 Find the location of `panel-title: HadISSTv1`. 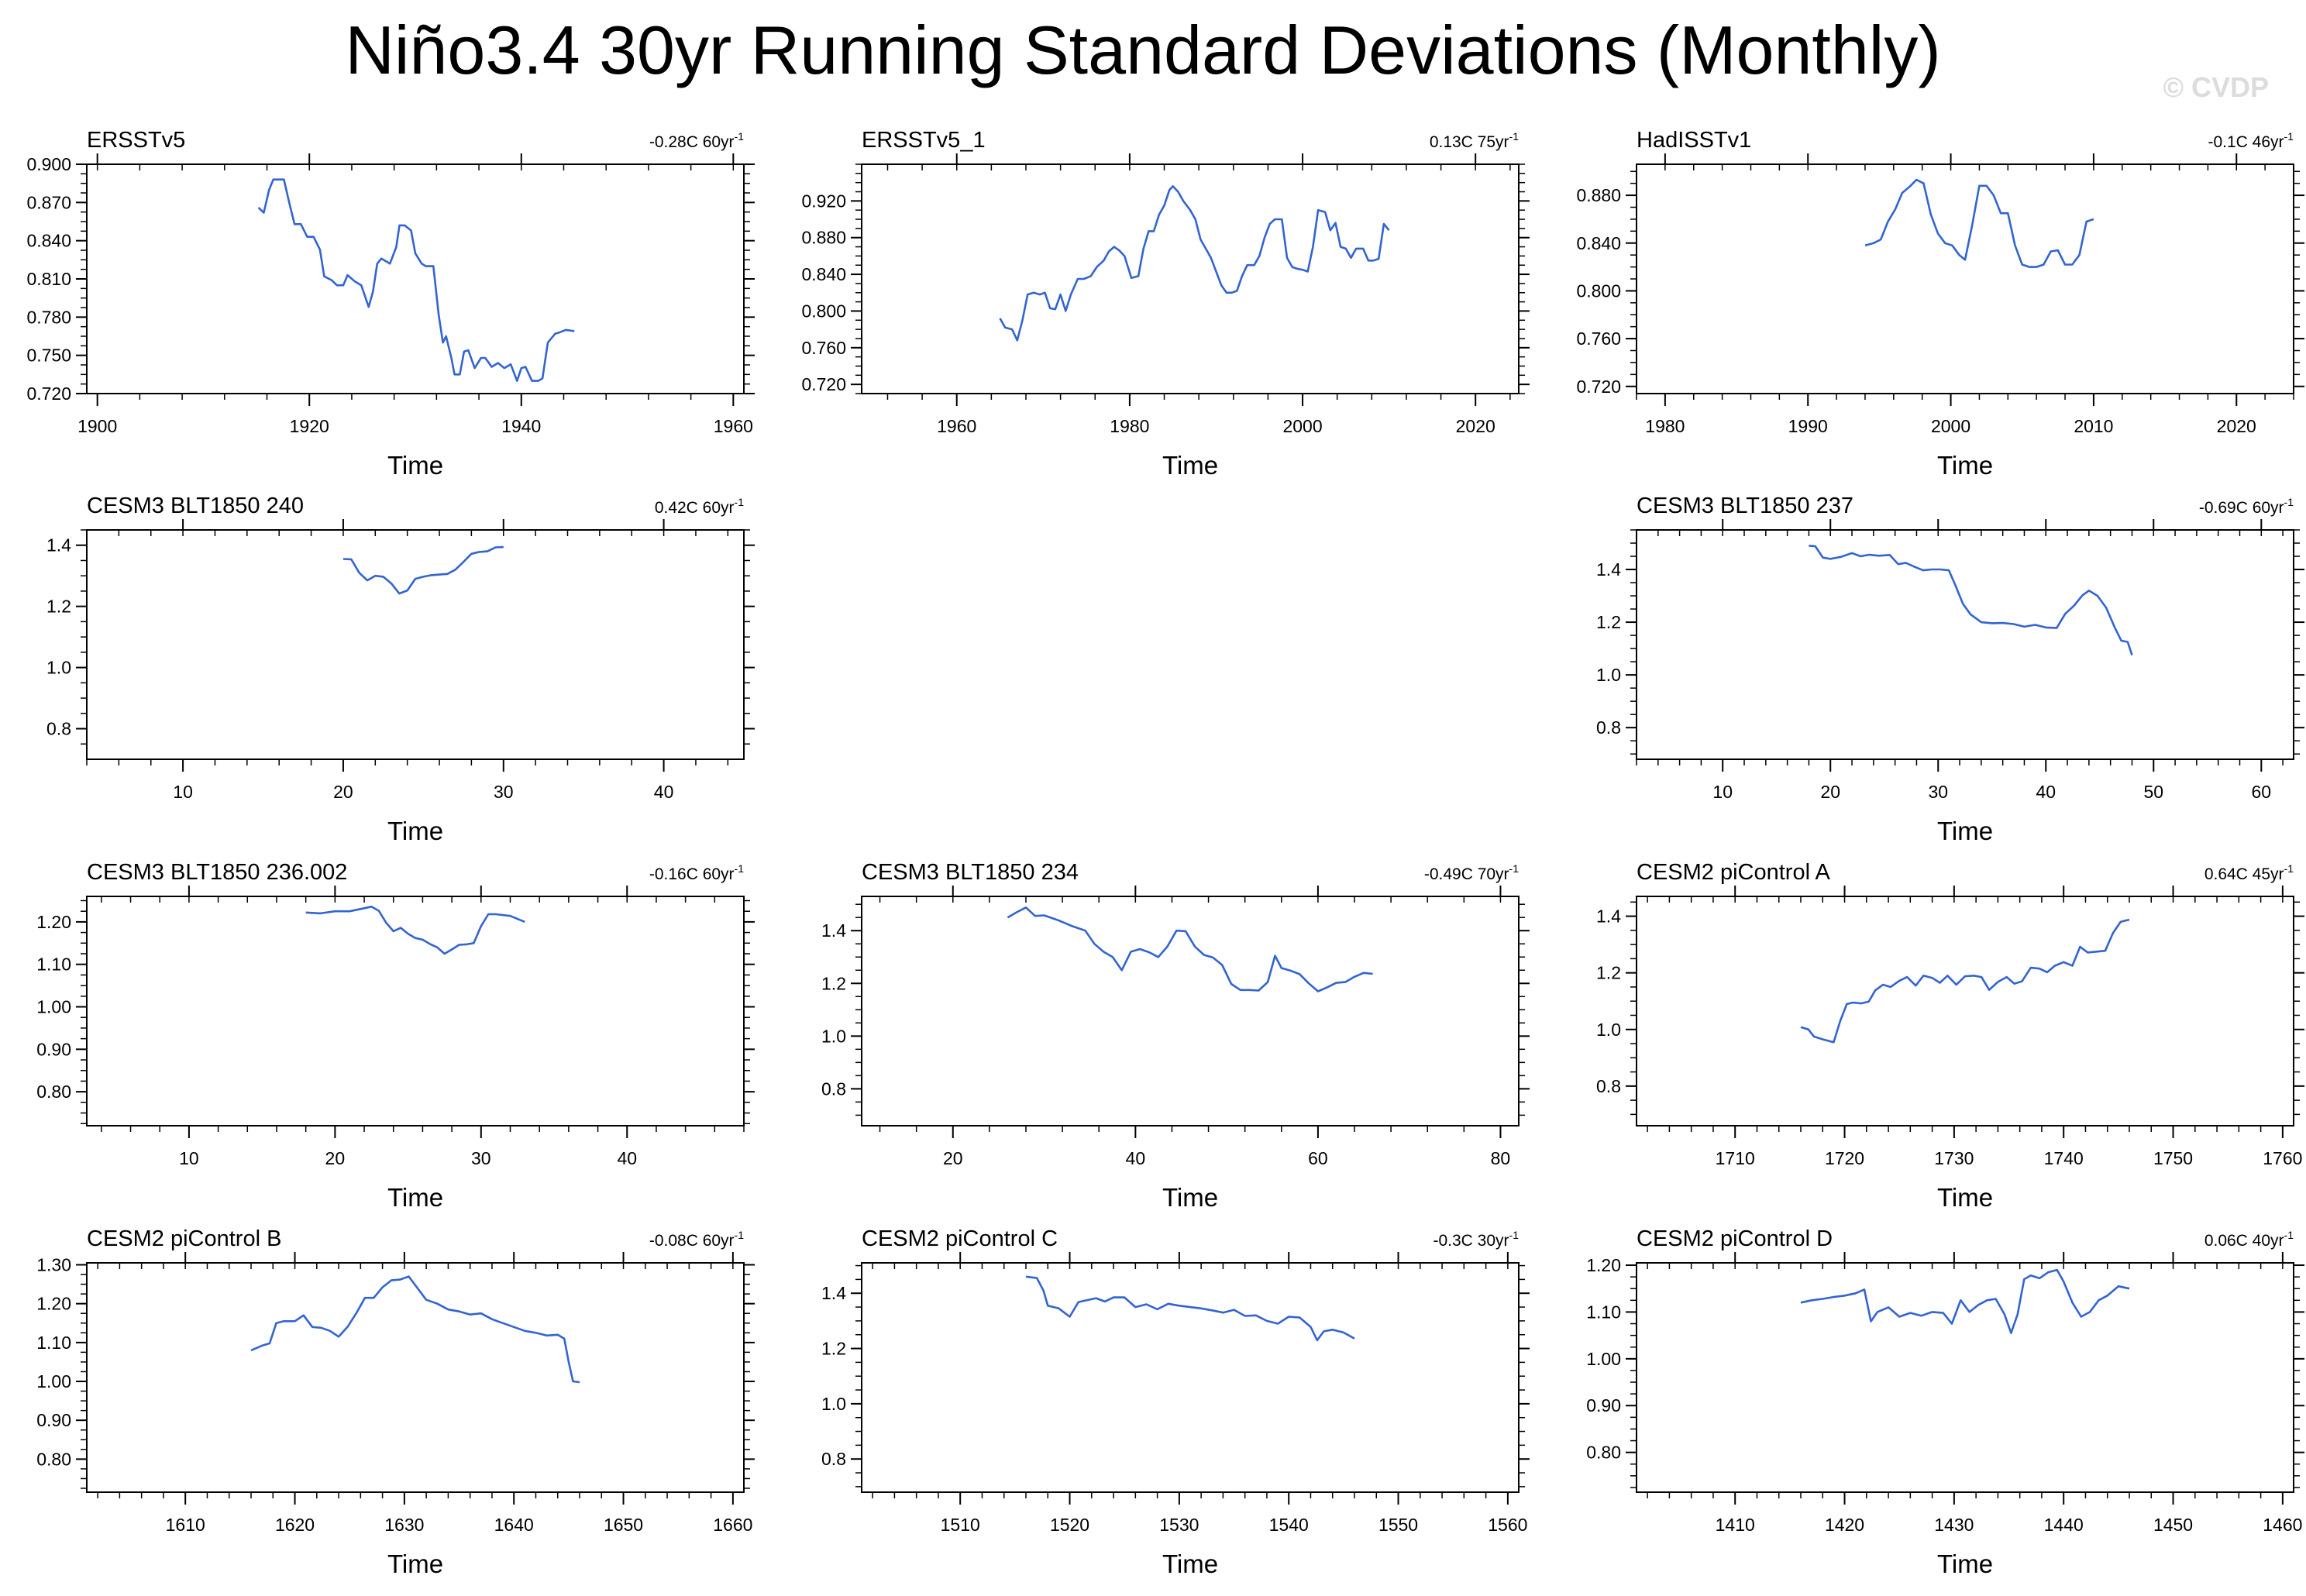

panel-title: HadISSTv1 is located at coordinates (1694, 140).